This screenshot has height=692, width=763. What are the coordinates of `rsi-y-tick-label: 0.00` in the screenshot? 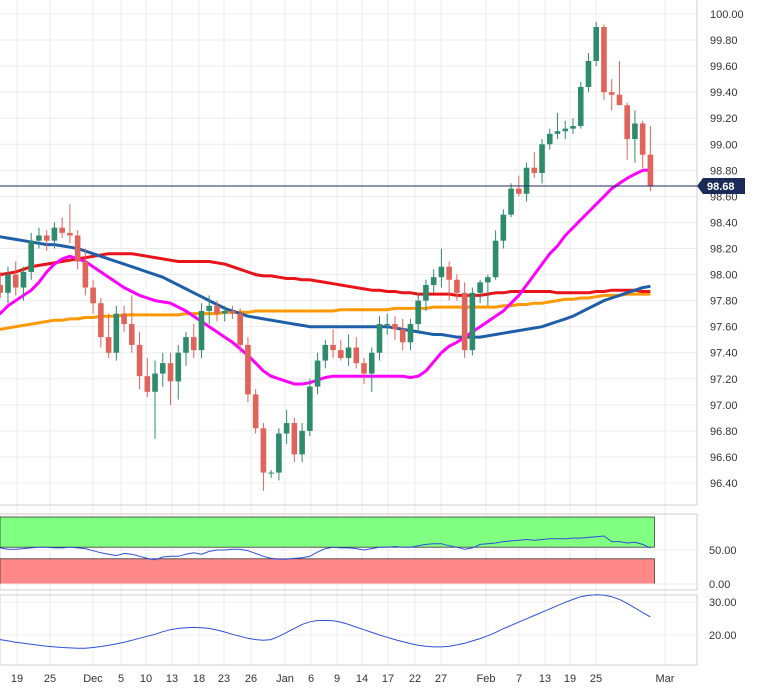 It's located at (719, 585).